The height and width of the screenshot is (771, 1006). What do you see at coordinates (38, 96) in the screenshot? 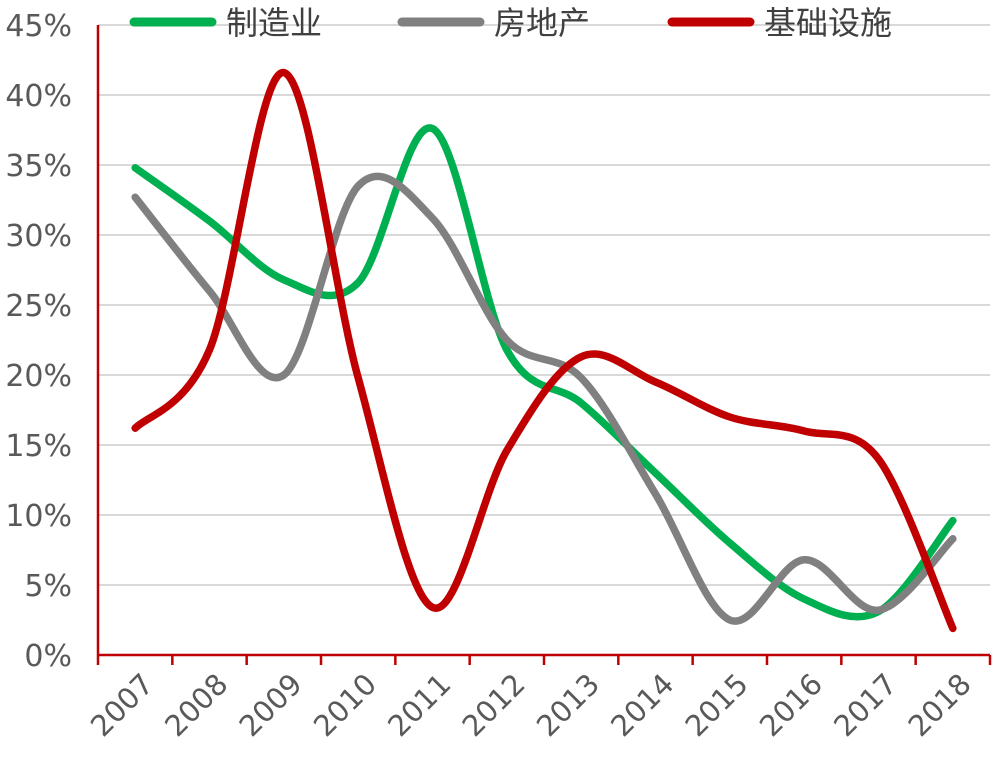
I see `y-tick-label: 40%` at bounding box center [38, 96].